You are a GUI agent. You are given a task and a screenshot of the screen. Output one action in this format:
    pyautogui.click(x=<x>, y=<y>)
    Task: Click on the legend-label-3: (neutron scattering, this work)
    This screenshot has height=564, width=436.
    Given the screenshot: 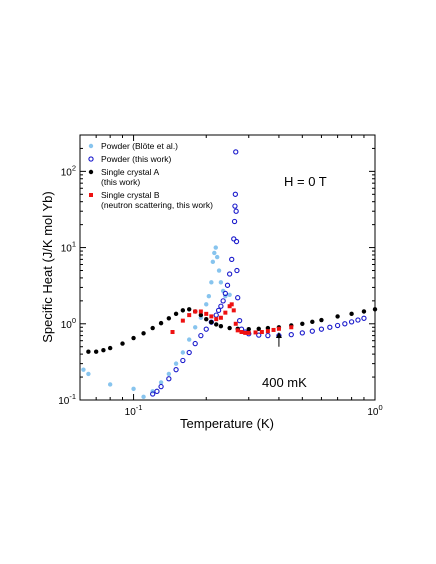 What is the action you would take?
    pyautogui.click(x=157, y=205)
    